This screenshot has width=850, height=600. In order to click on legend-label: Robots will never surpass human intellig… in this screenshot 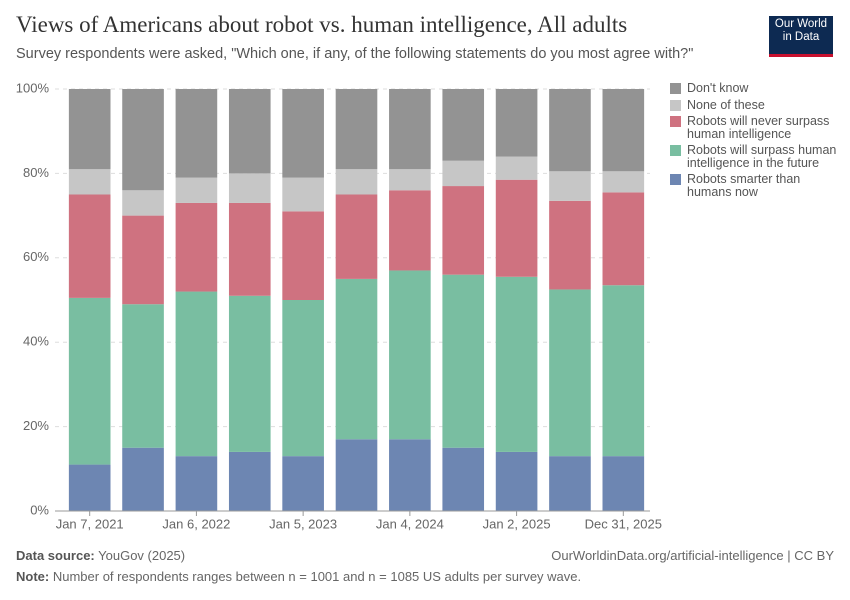, I will do `click(758, 127)`.